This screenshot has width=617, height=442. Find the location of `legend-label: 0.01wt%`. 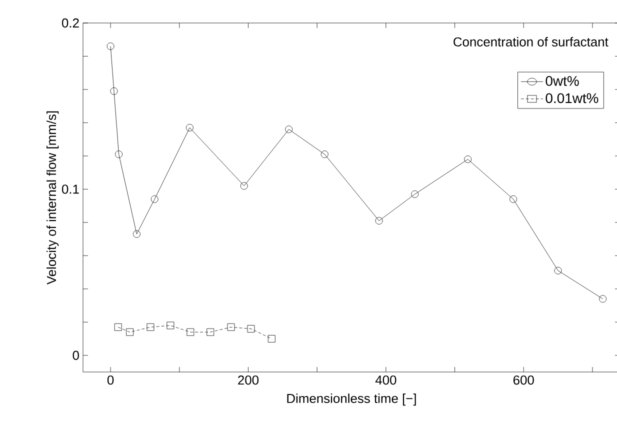

legend-label: 0.01wt% is located at coordinates (572, 98).